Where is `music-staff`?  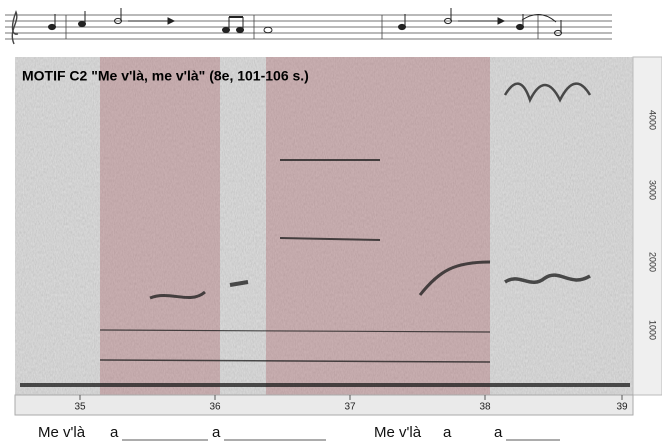 music-staff is located at coordinates (308, 27).